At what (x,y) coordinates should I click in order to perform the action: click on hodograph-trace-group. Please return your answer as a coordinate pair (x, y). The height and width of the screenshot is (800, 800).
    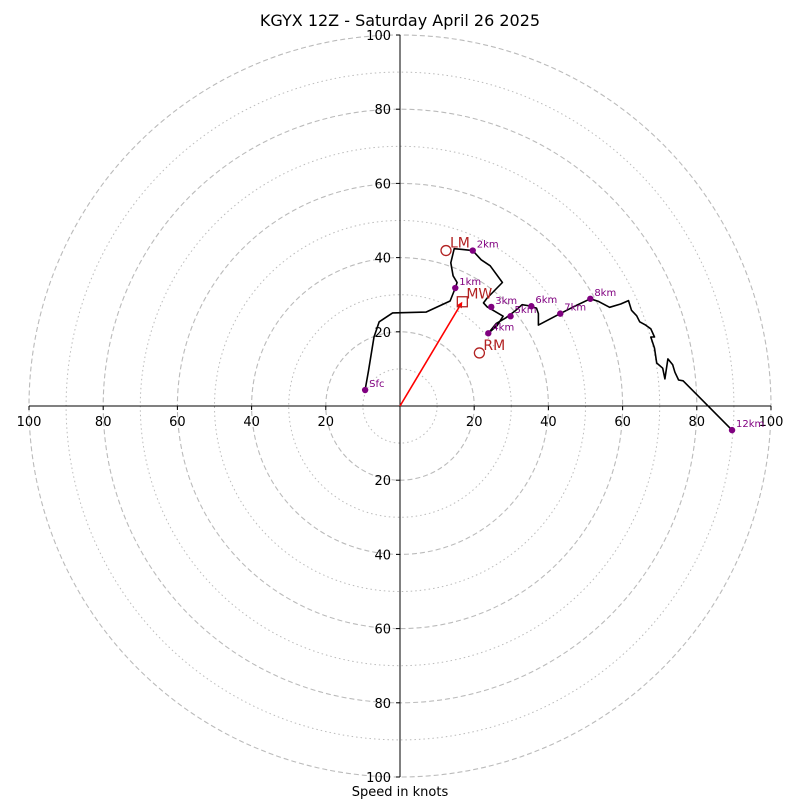
    Looking at the image, I should click on (548, 339).